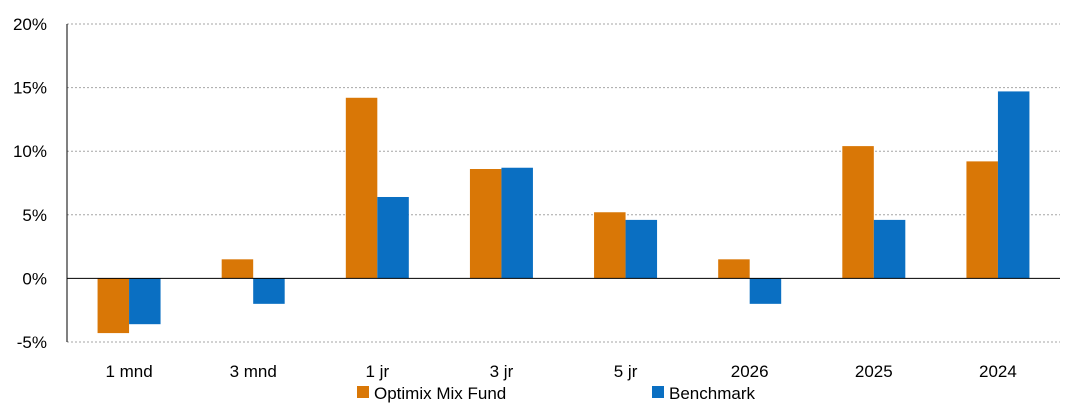  I want to click on legend-swatch-benchmark, so click(658, 392).